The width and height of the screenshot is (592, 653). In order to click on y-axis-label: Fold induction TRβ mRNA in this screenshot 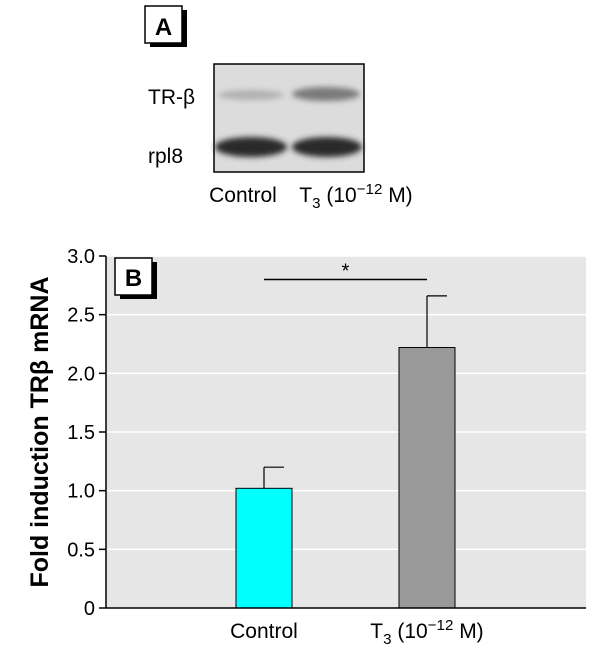, I will do `click(40, 431)`.